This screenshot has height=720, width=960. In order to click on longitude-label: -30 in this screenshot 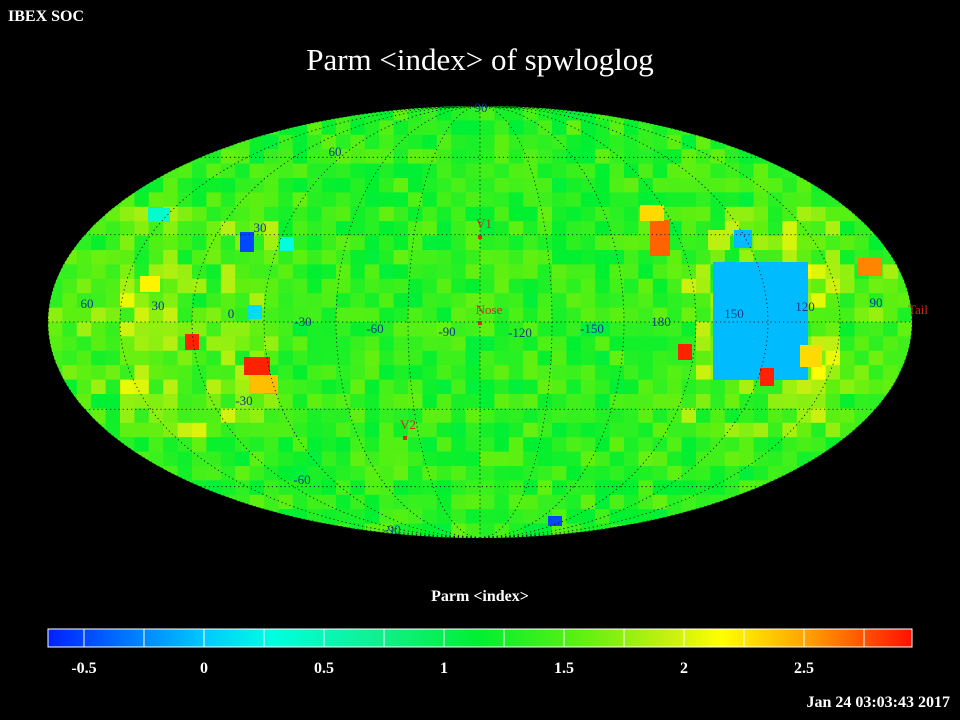, I will do `click(302, 321)`.